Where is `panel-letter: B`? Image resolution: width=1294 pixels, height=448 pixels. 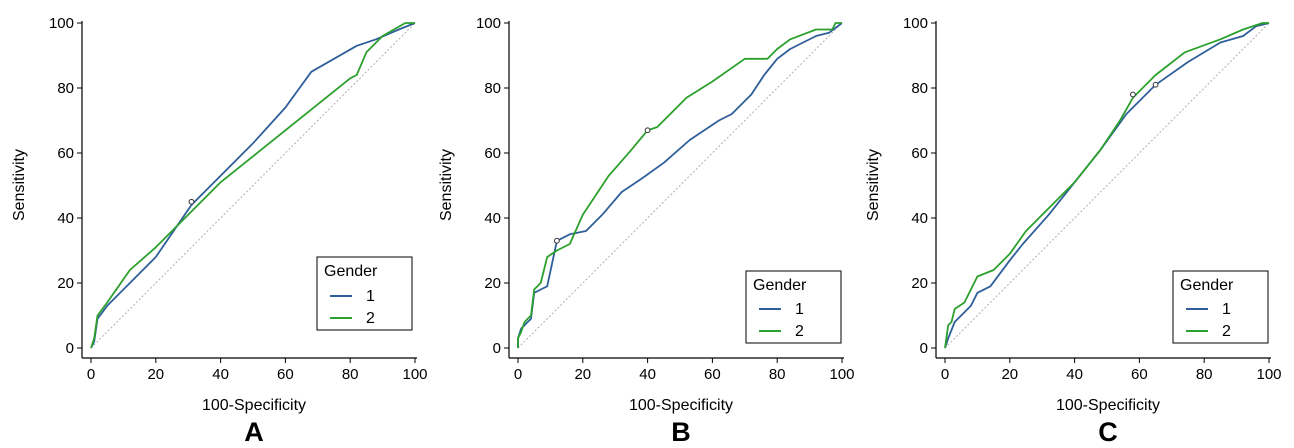 panel-letter: B is located at coordinates (681, 430).